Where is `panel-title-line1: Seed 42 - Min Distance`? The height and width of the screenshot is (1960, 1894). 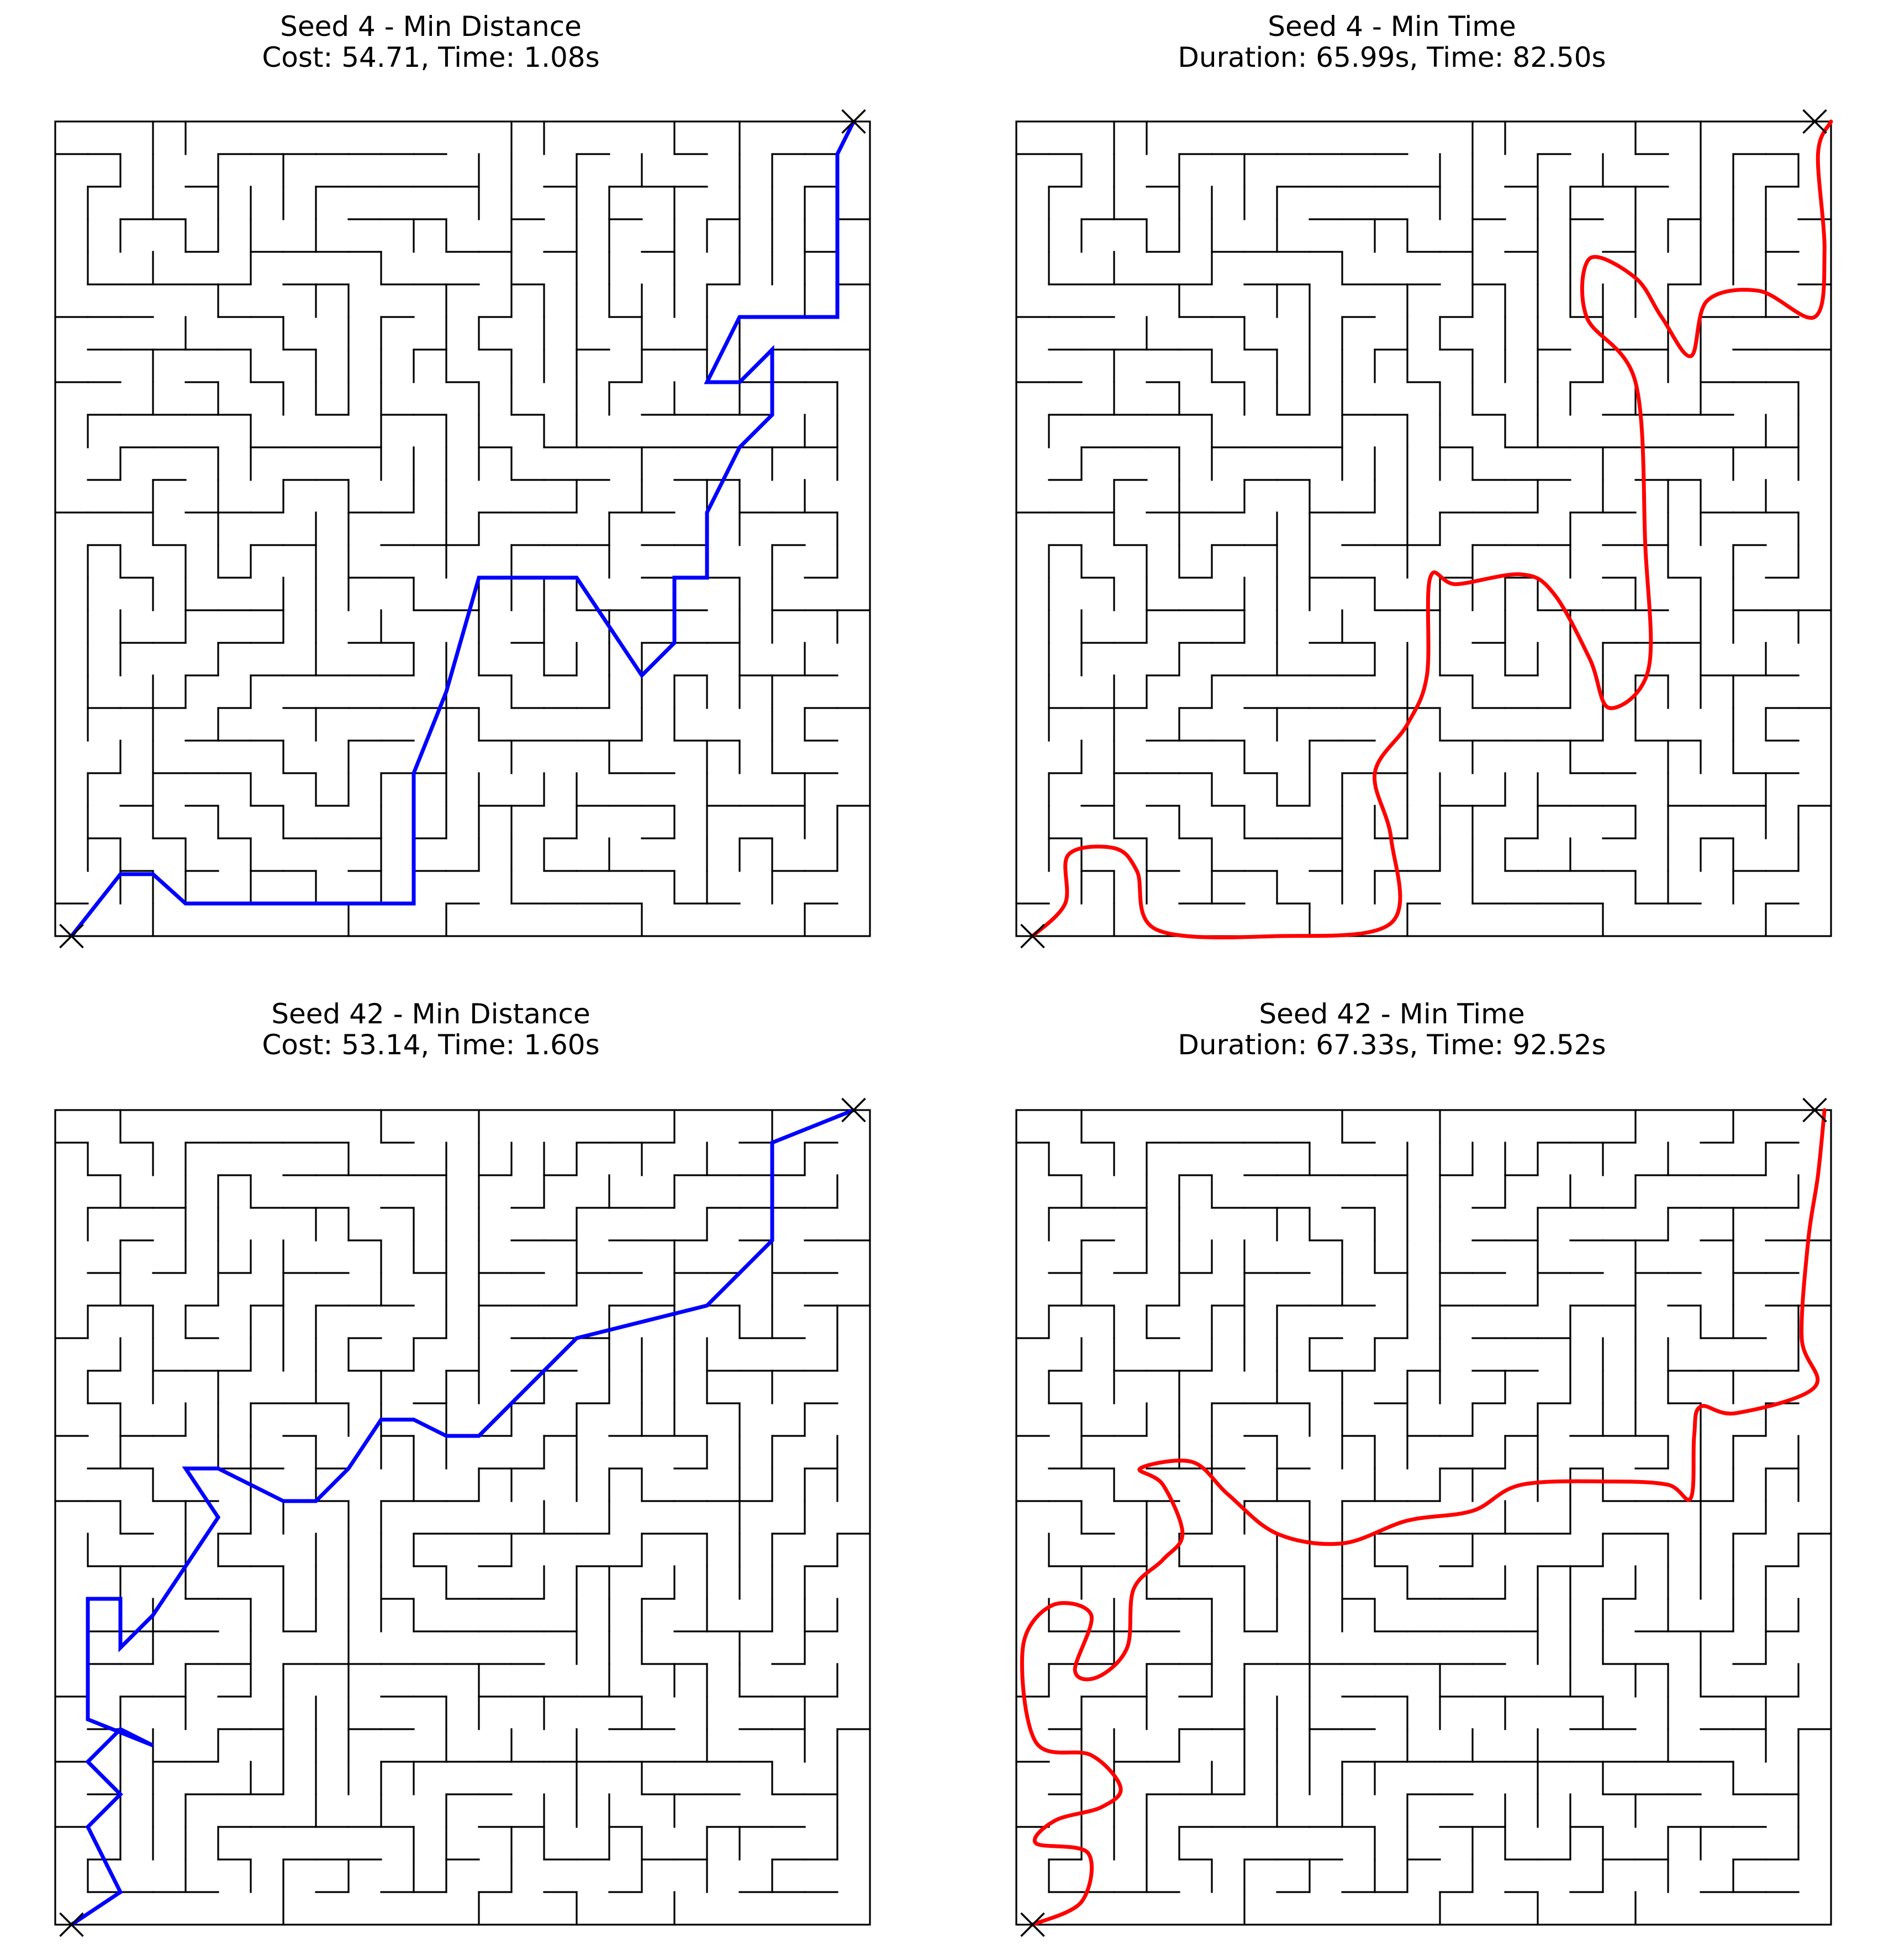
panel-title-line1: Seed 42 - Min Distance is located at coordinates (430, 1014).